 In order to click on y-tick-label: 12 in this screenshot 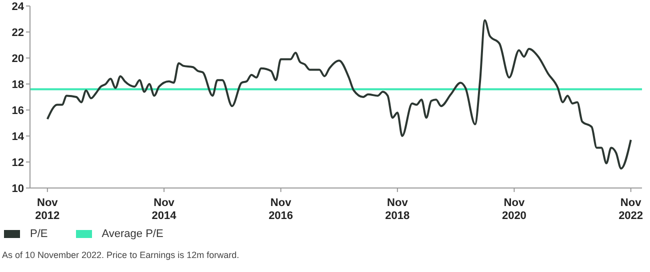, I will do `click(18, 162)`.